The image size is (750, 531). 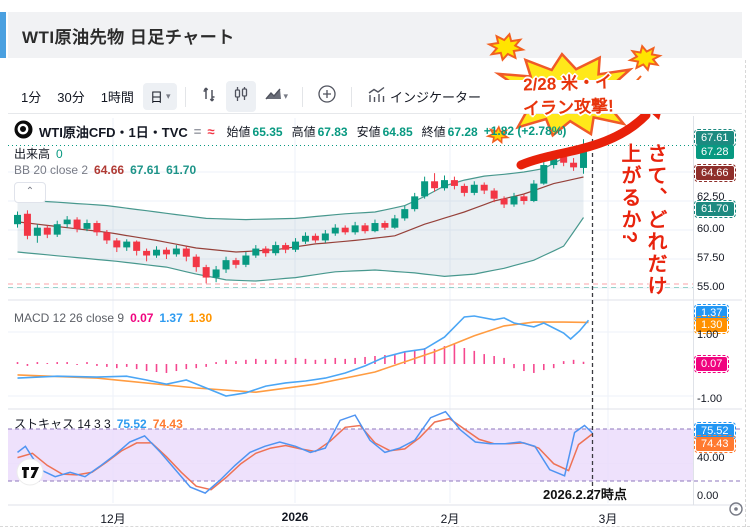 What do you see at coordinates (276, 96) in the screenshot?
I see `chart-type-button: ▾` at bounding box center [276, 96].